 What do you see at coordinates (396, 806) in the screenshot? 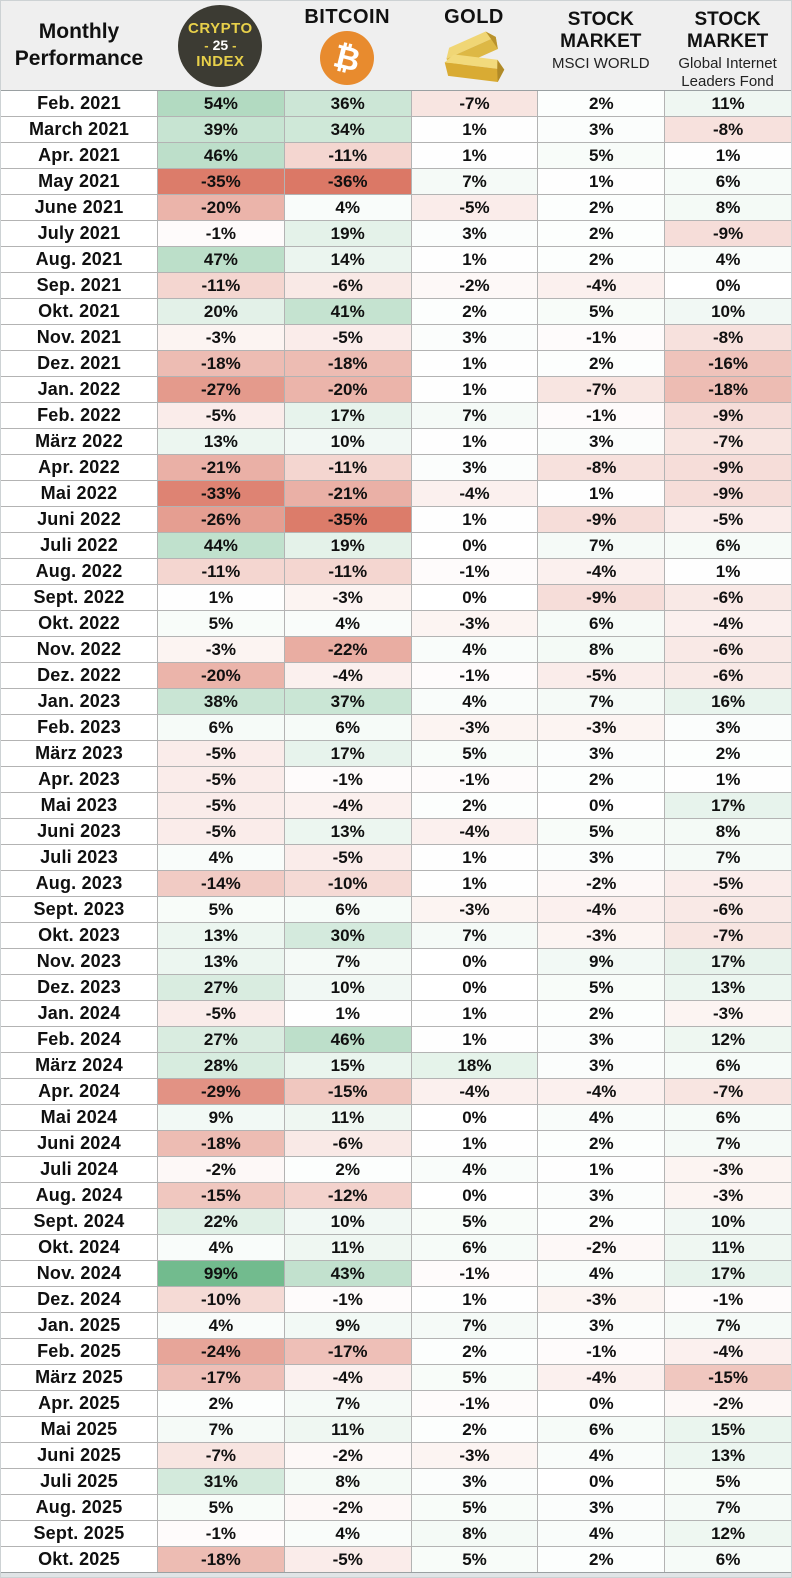
I see `table-row: Mai 2023 -5% -4% 2% 0% 17%` at bounding box center [396, 806].